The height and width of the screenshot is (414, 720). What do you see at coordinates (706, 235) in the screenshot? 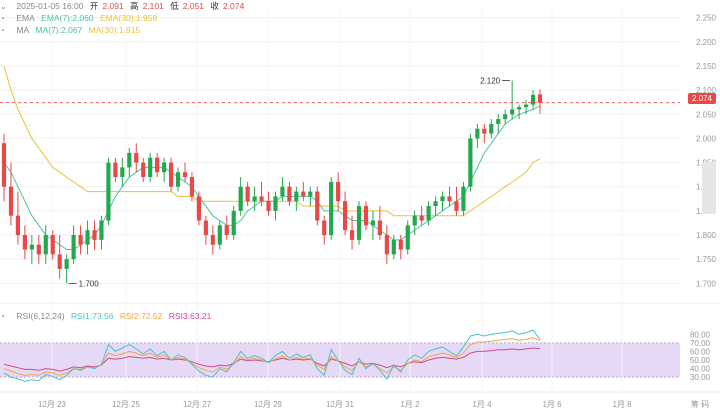
I see `price-tick-label: 1.800` at bounding box center [706, 235].